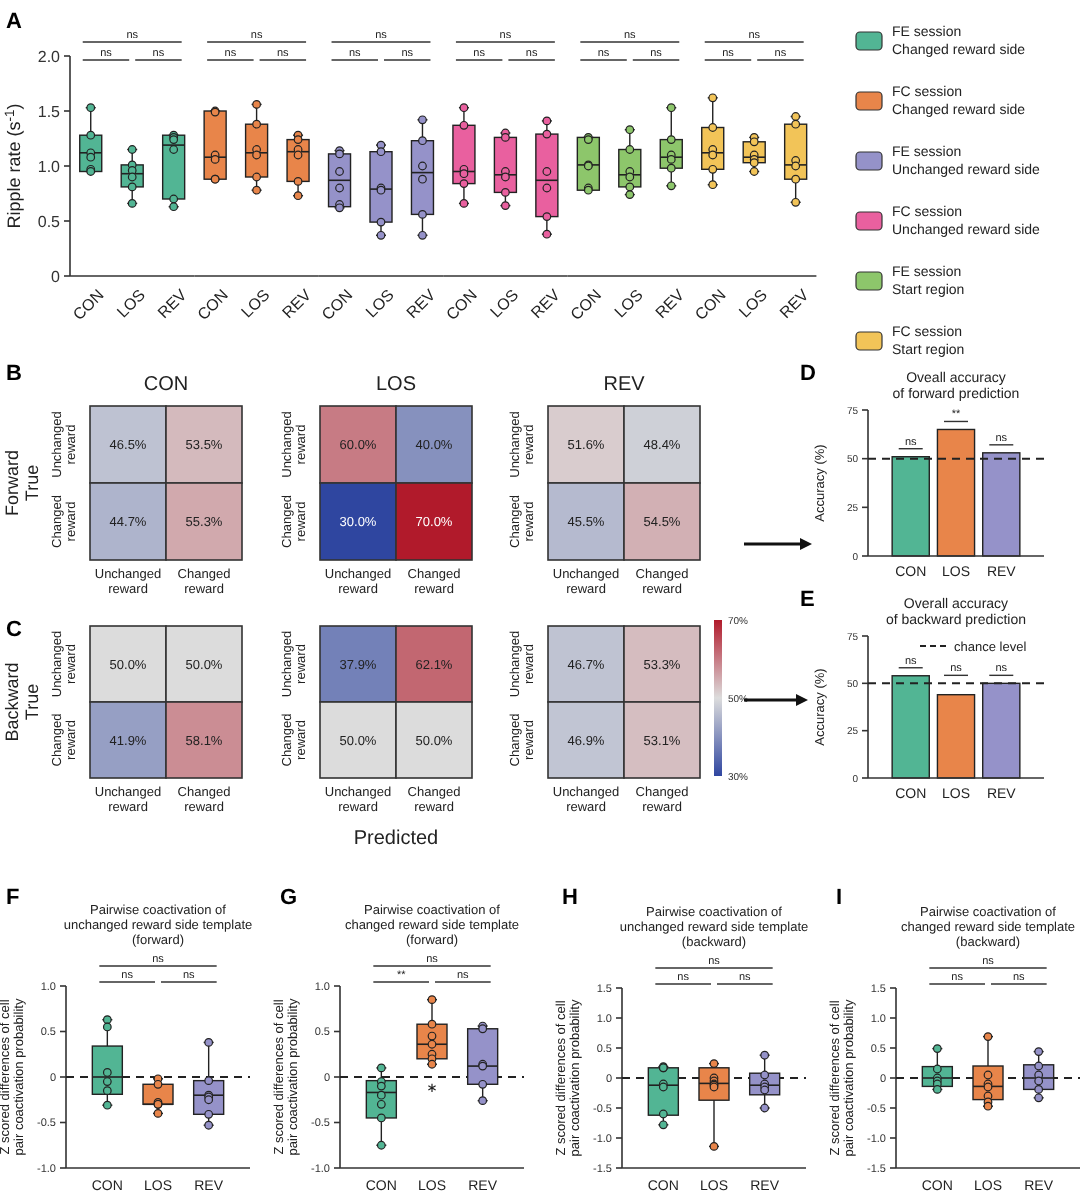 Image resolution: width=1092 pixels, height=1194 pixels. Describe the element at coordinates (166, 385) in the screenshot. I see `chart-title: CON` at that location.